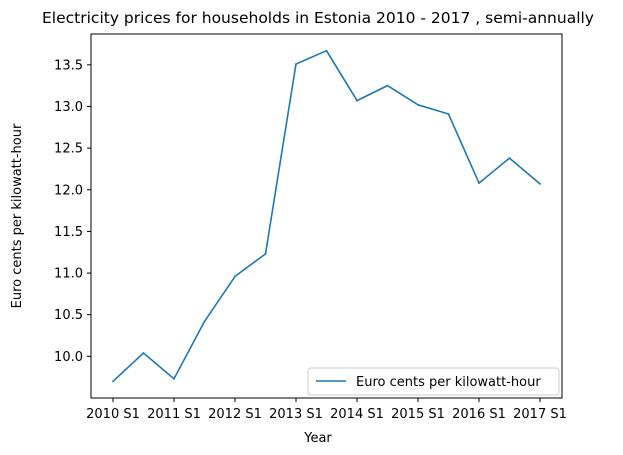 This screenshot has width=623, height=455. I want to click on legend-label: Euro cents per kilowatt-hour, so click(448, 382).